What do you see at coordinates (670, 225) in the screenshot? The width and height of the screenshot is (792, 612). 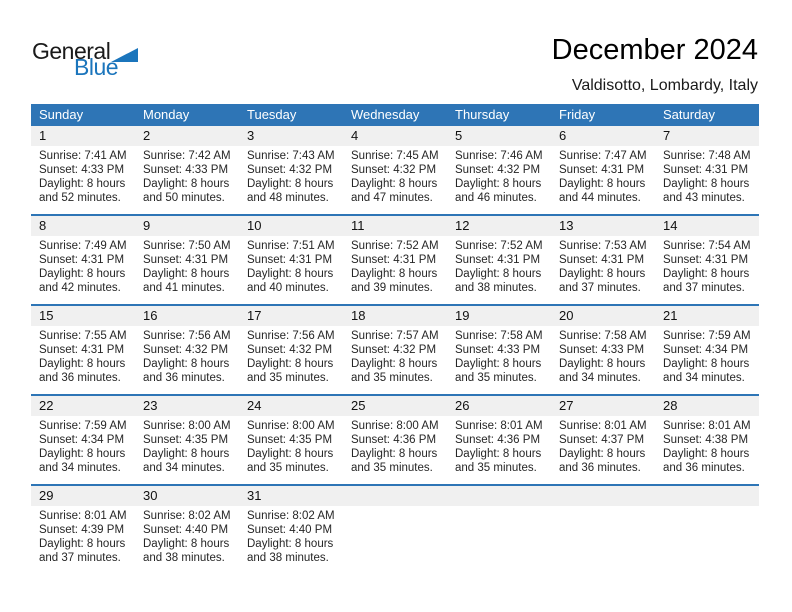 I see `day-number: 14` at bounding box center [670, 225].